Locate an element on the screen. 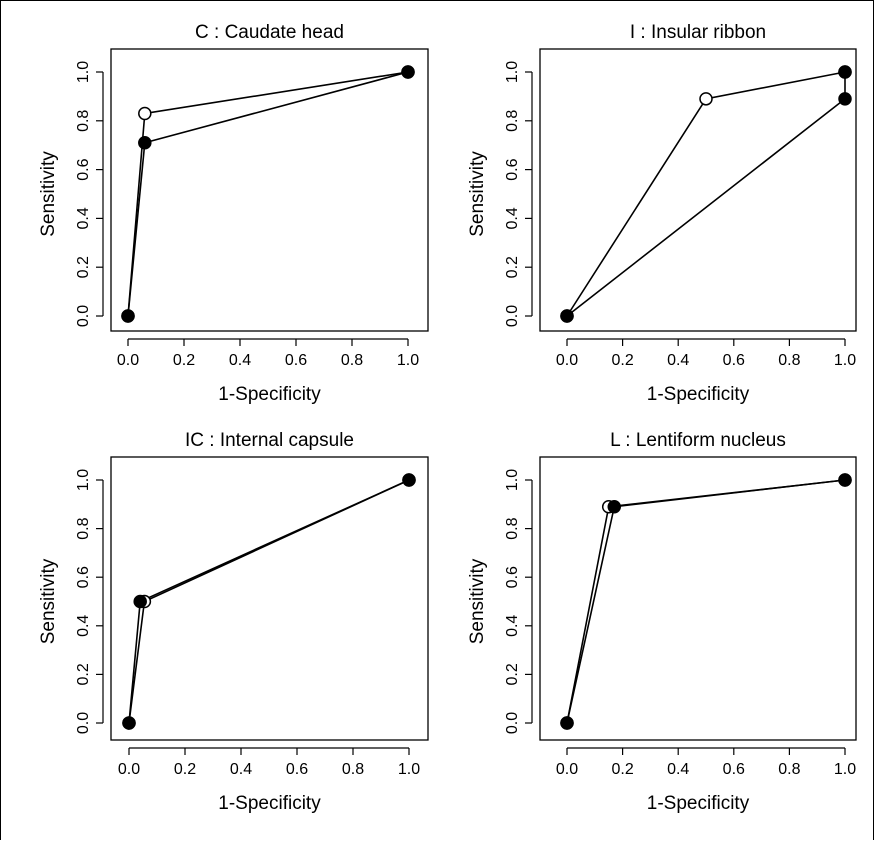  panel-title: IC : Internal capsule is located at coordinates (269, 440).